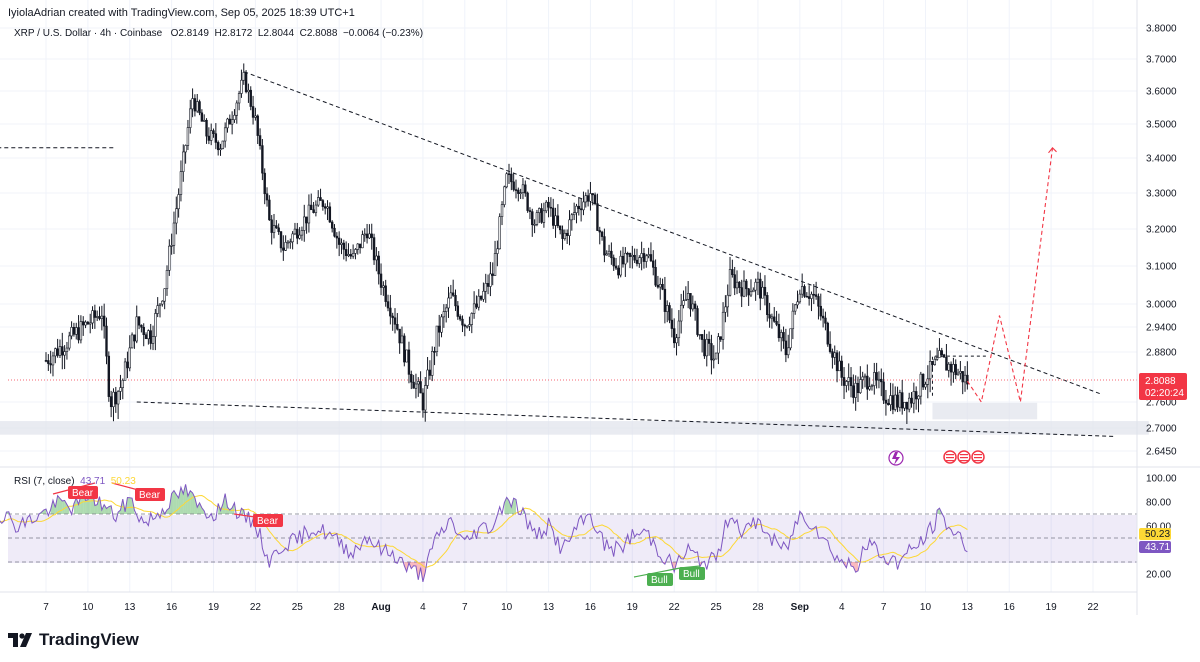 This screenshot has width=1200, height=662. What do you see at coordinates (1052, 150) in the screenshot?
I see `projection-arrowhead` at bounding box center [1052, 150].